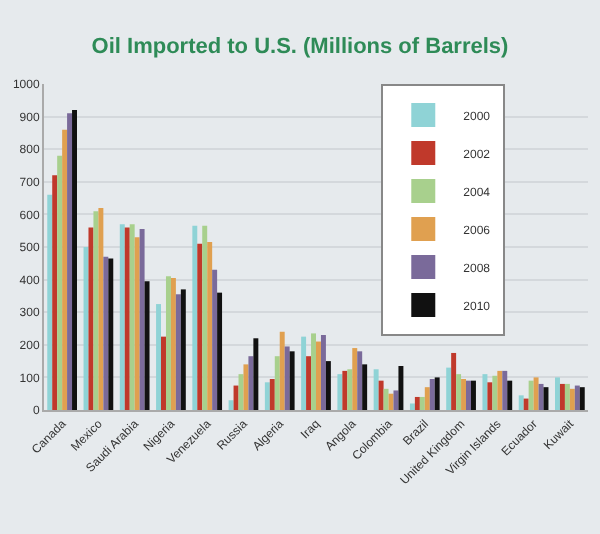  What do you see at coordinates (300, 46) in the screenshot?
I see `chart-title: Oil Imported to U.S. (Millions of Barrels)` at bounding box center [300, 46].